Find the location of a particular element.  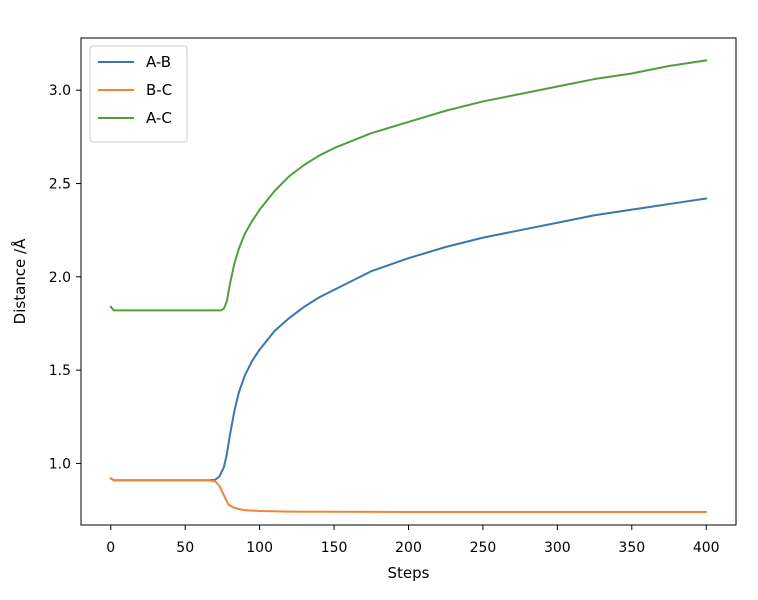

y-tick-label: 2.5 is located at coordinates (60, 185).